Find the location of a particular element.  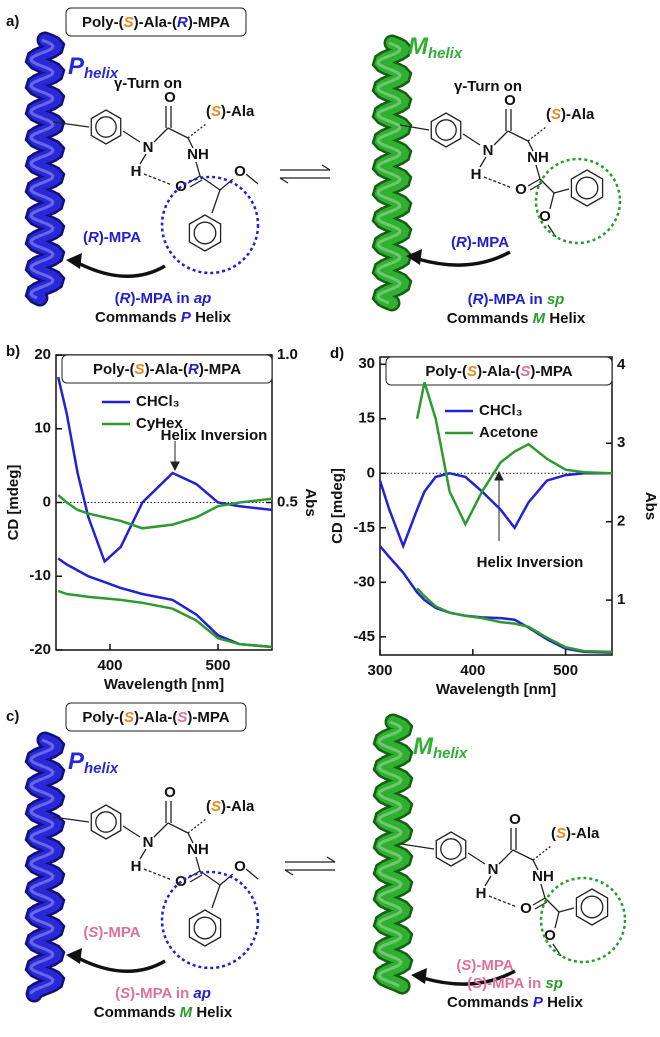

y2-tick-label: 0.5 is located at coordinates (287, 501).